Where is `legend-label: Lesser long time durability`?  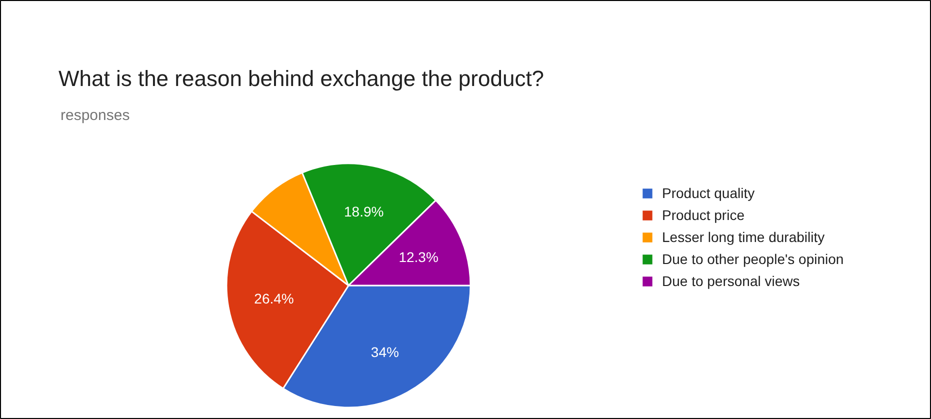 legend-label: Lesser long time durability is located at coordinates (743, 237).